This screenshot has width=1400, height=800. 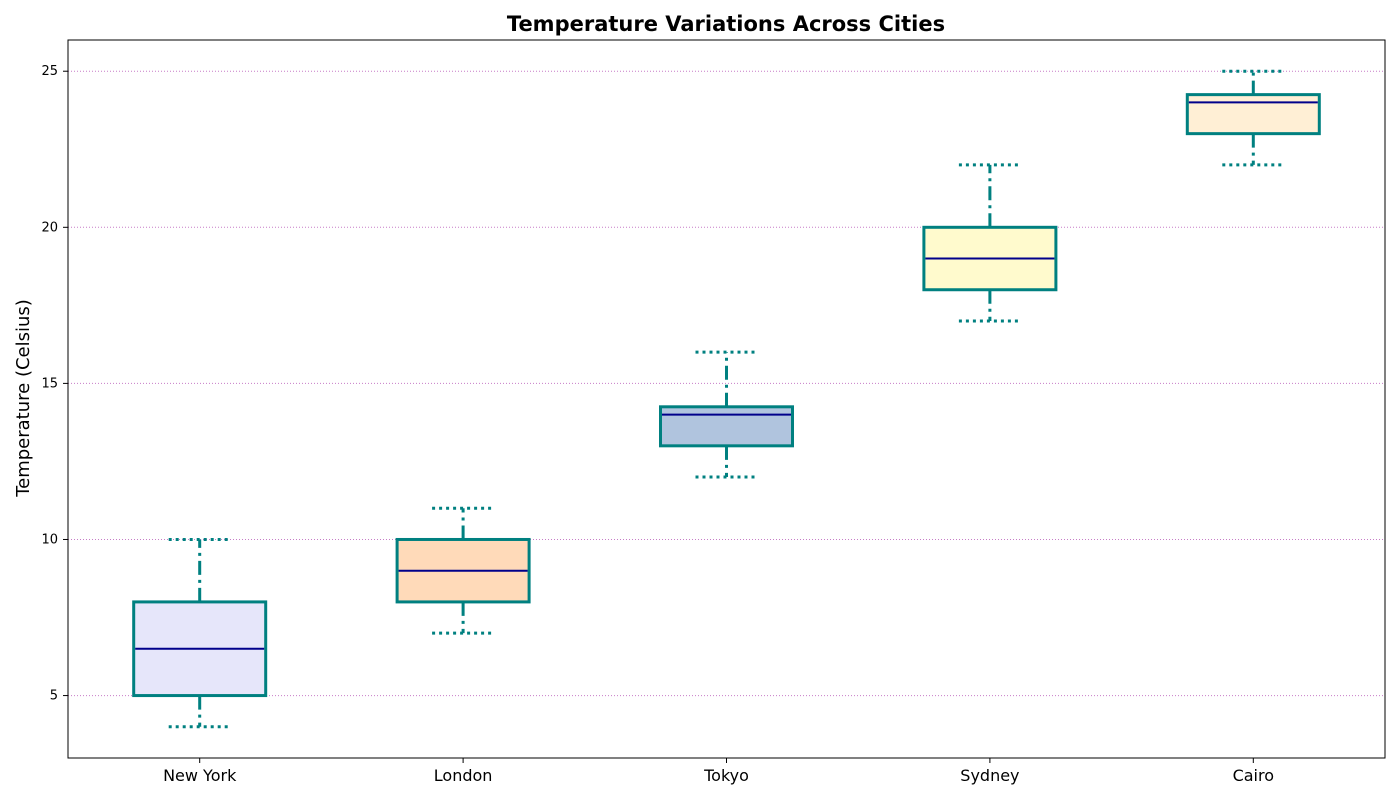 What do you see at coordinates (54, 696) in the screenshot?
I see `y-tick-label-5: 5` at bounding box center [54, 696].